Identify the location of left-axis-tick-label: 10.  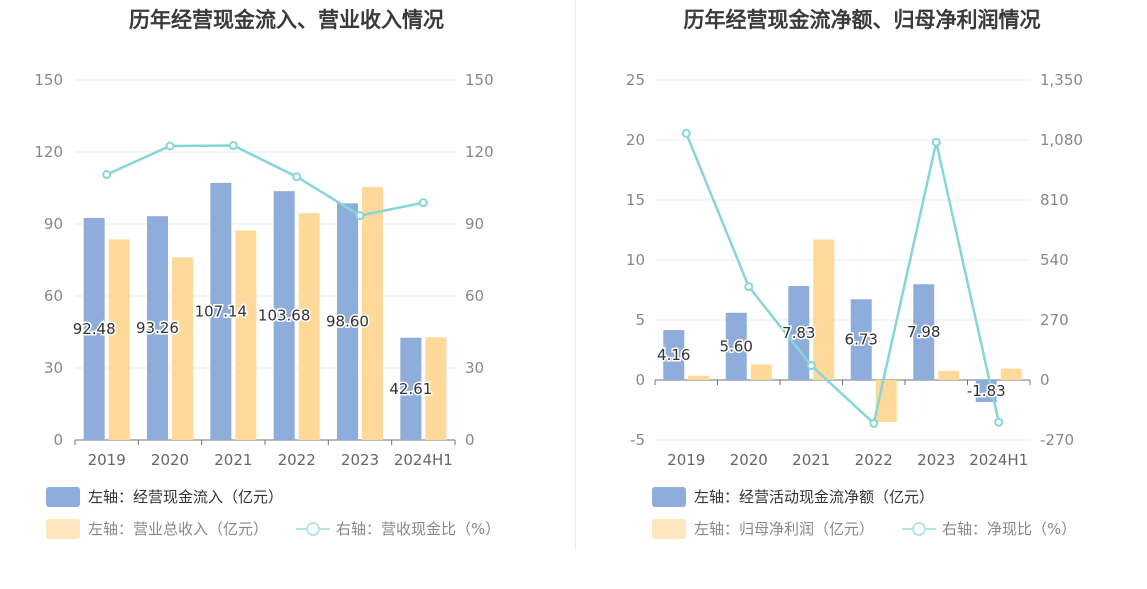
(635, 260).